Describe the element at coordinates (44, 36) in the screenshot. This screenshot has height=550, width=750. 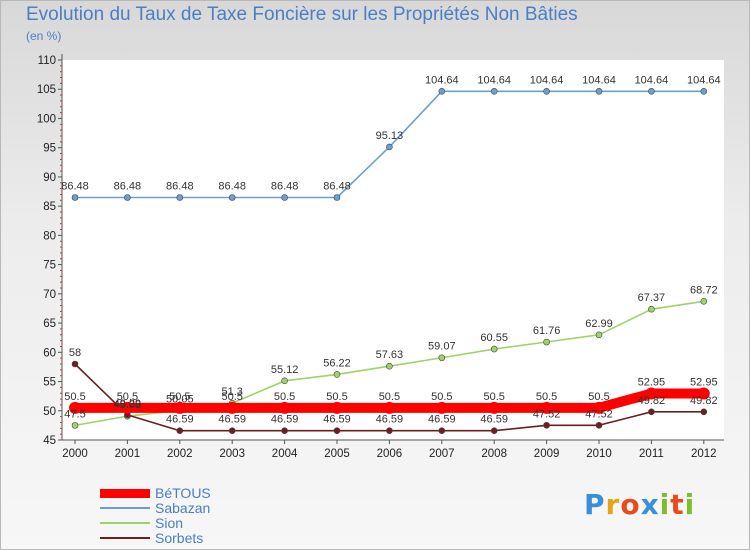
I see `chart-subtitle: (en %)` at that location.